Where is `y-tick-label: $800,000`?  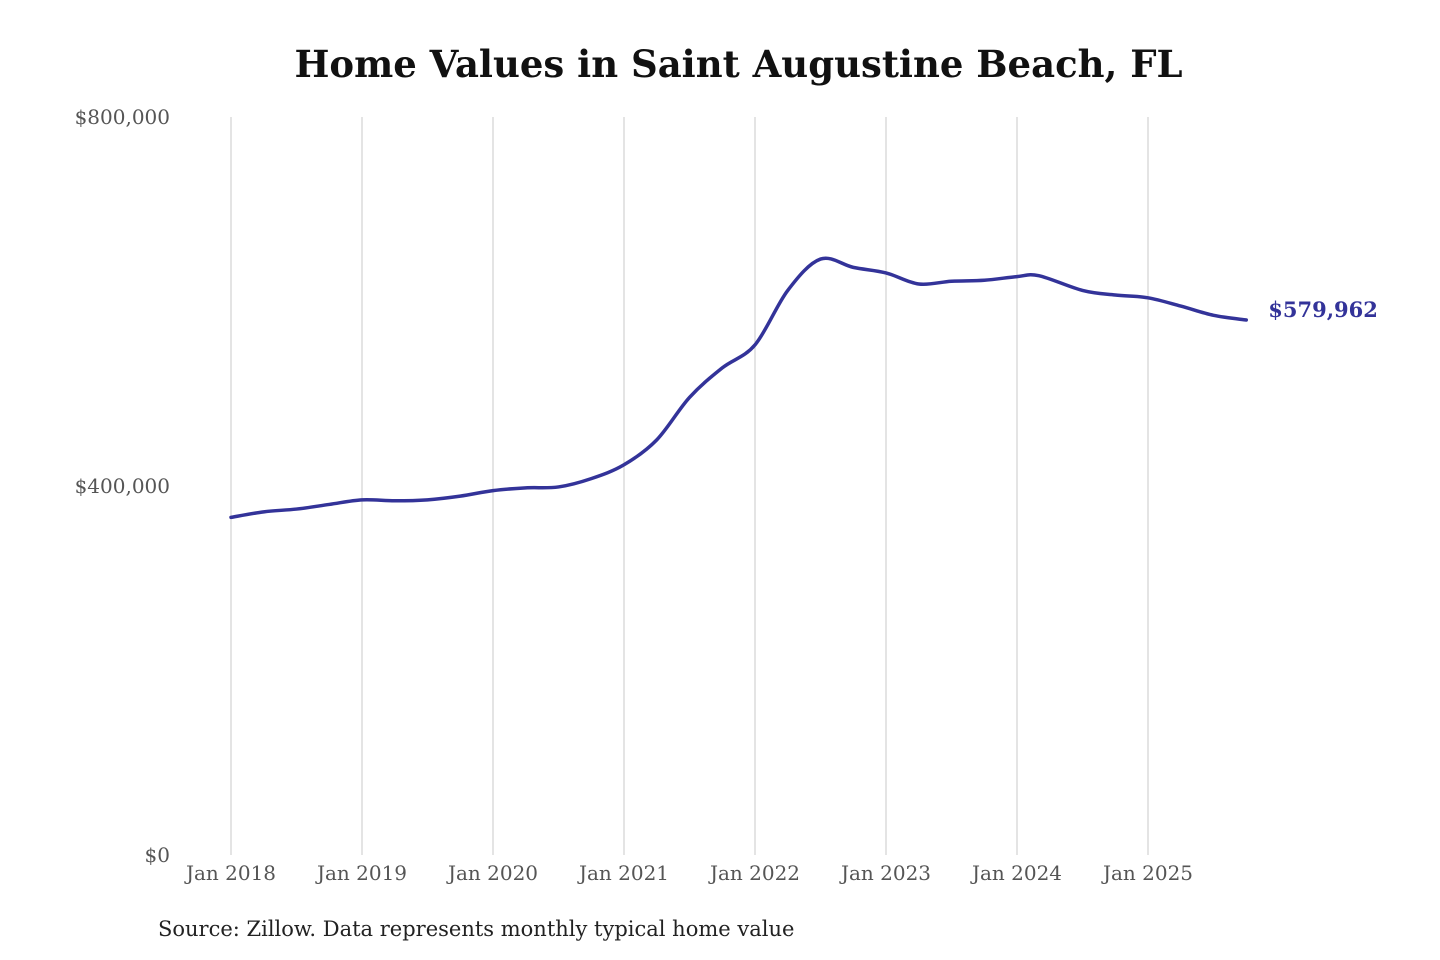 y-tick-label: $800,000 is located at coordinates (122, 117).